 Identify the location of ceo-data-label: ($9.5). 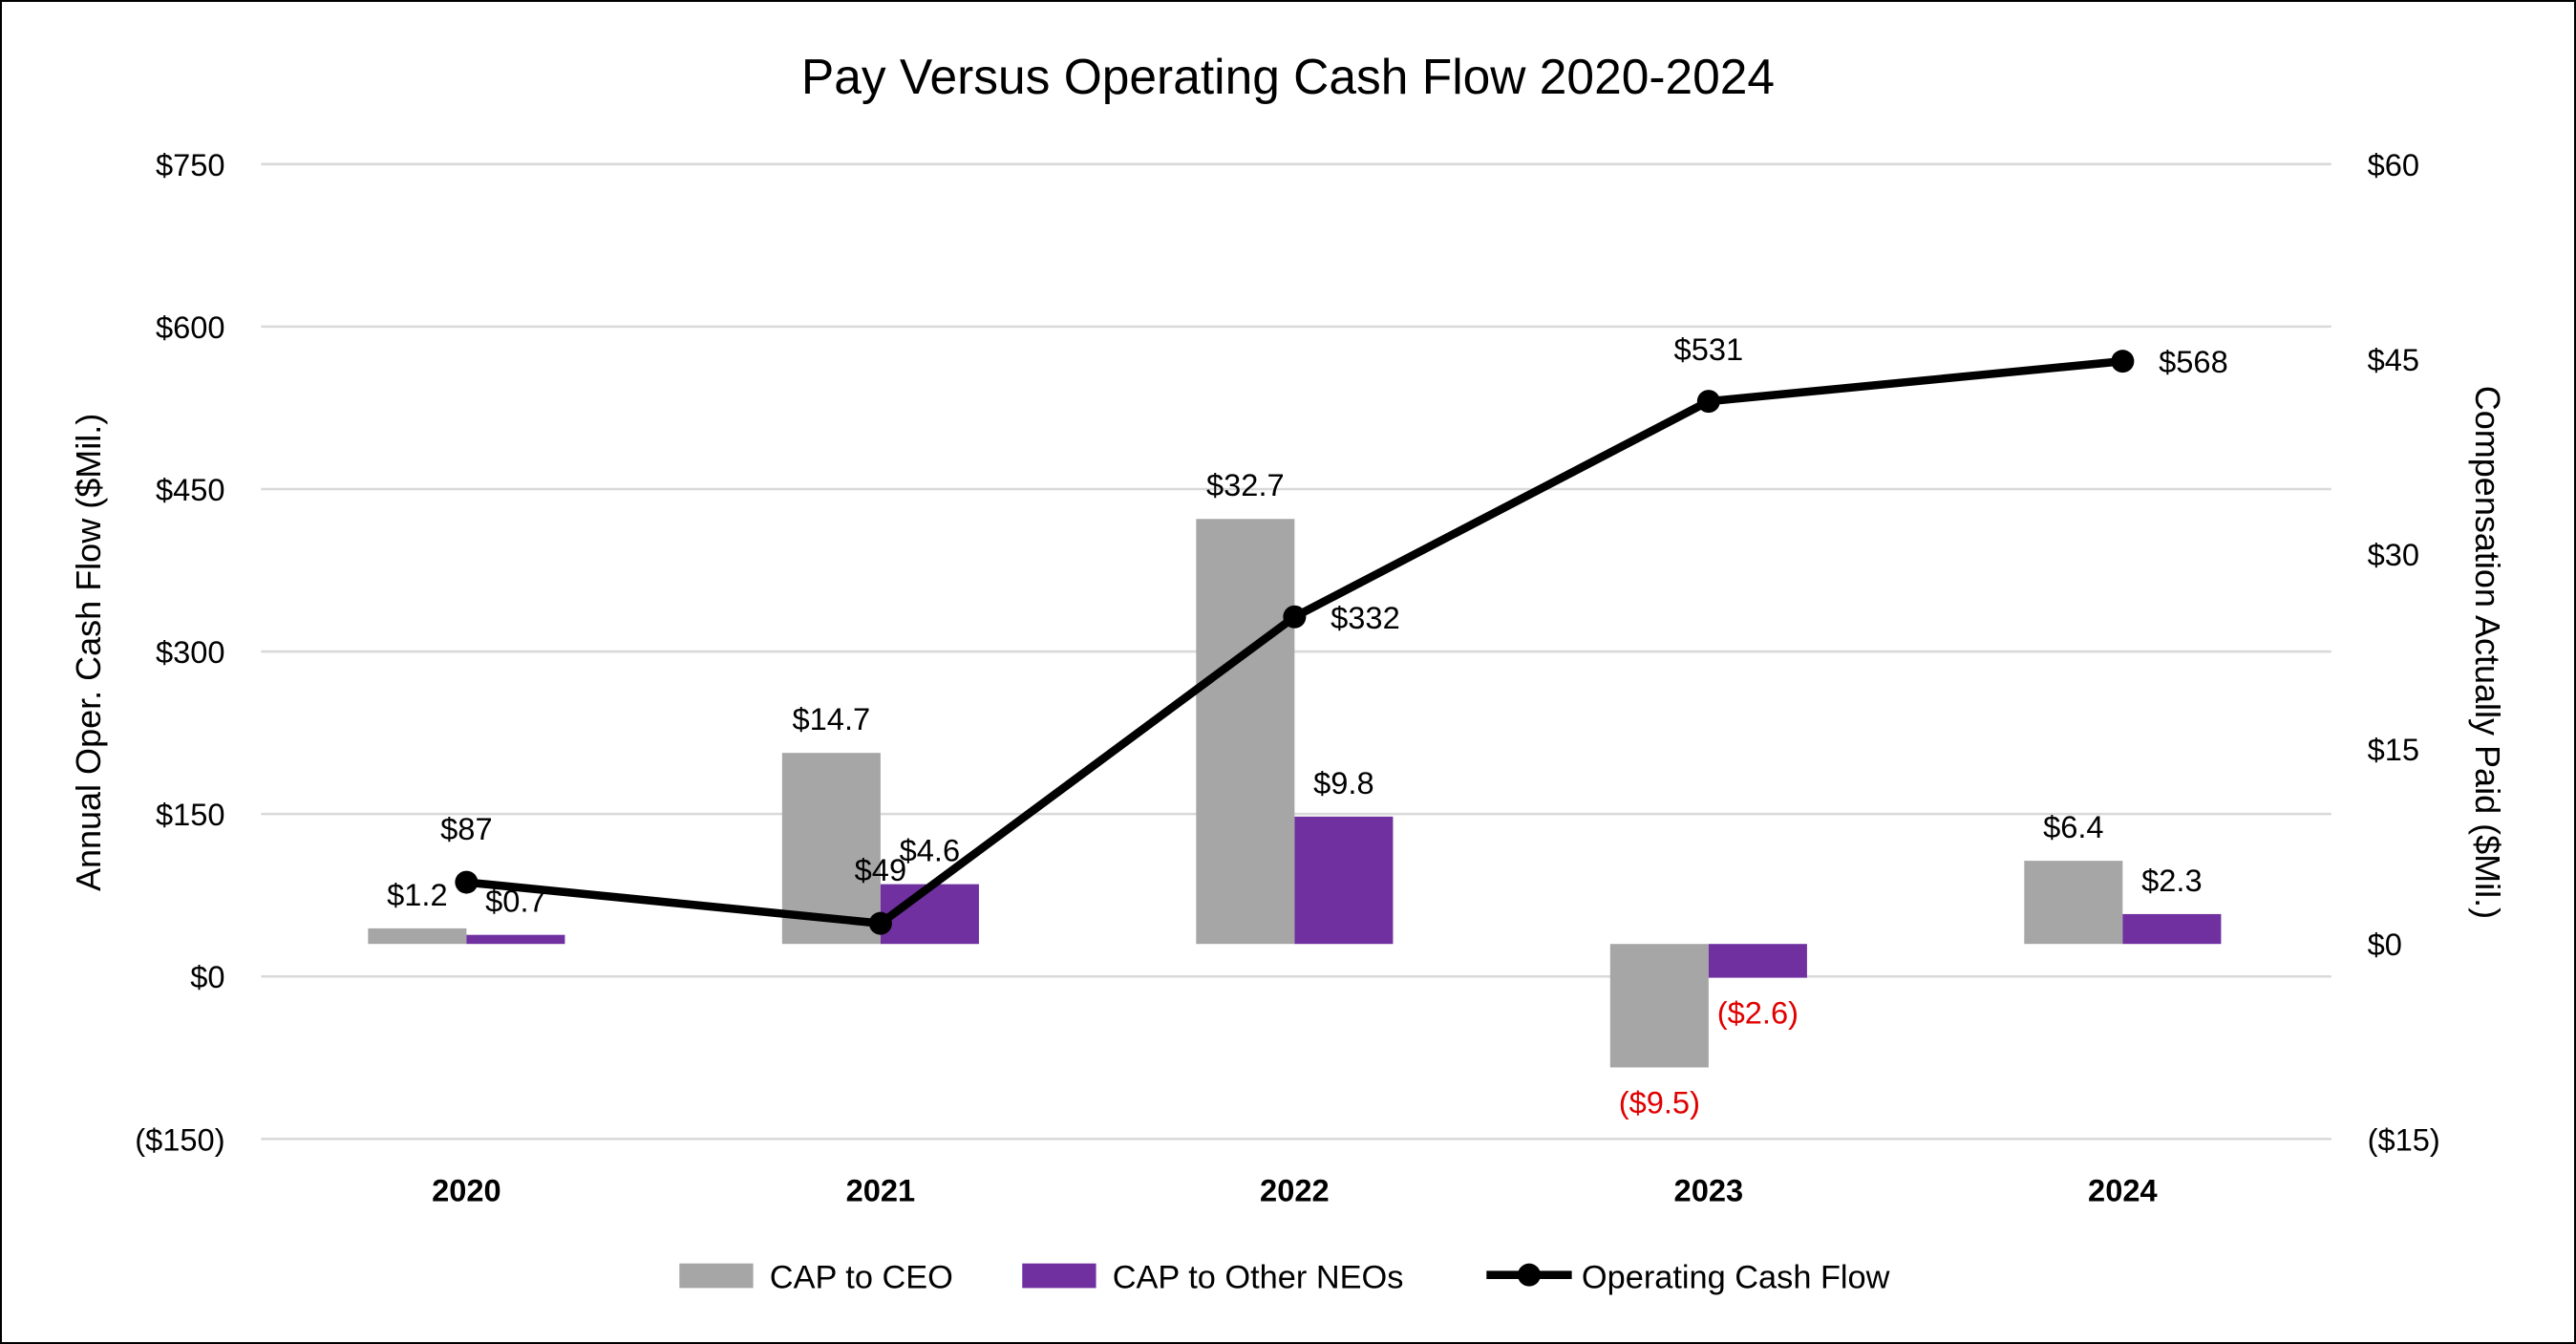
(1659, 1102).